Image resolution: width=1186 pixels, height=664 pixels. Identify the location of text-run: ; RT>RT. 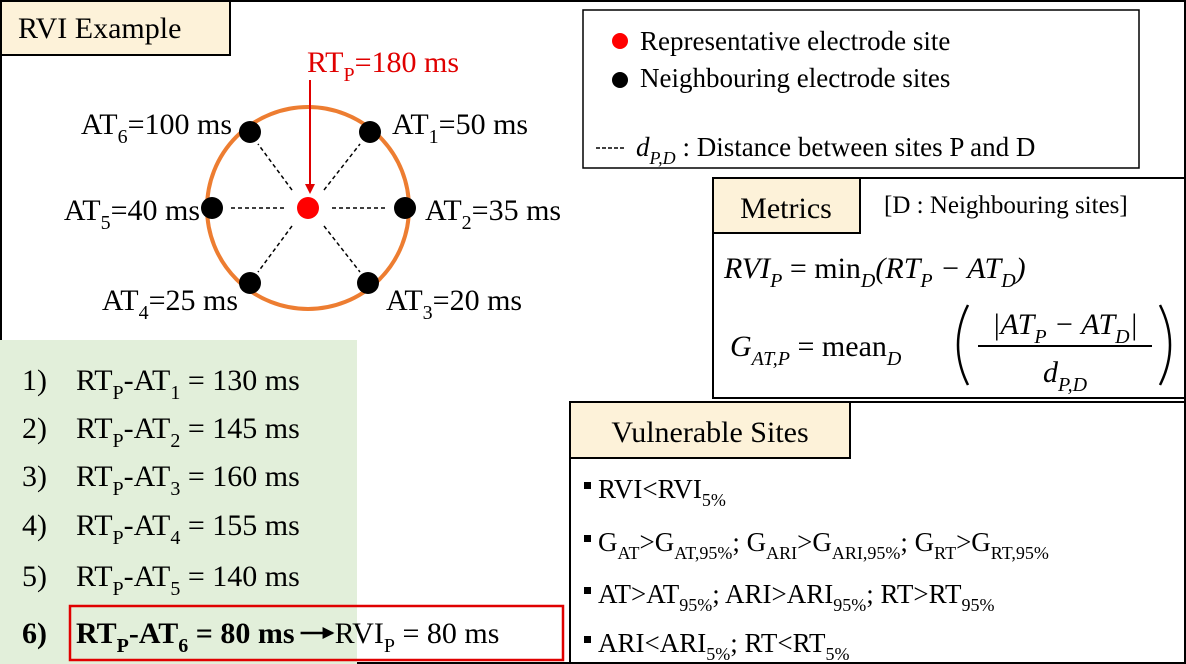
(914, 594).